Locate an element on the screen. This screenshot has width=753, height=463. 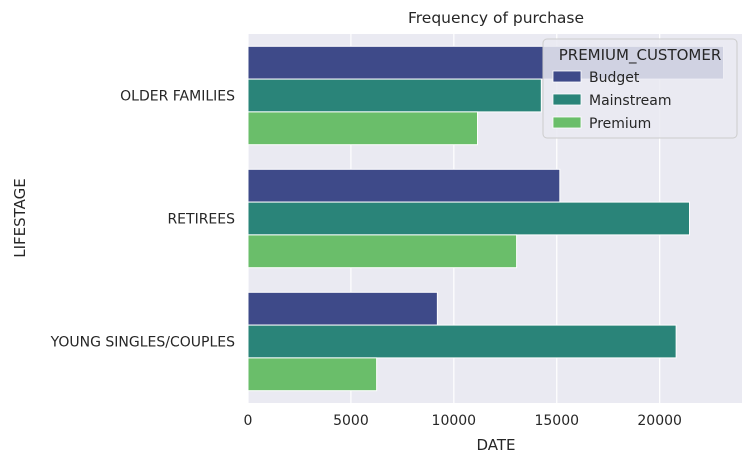
x-tick-label: 10000 is located at coordinates (454, 421).